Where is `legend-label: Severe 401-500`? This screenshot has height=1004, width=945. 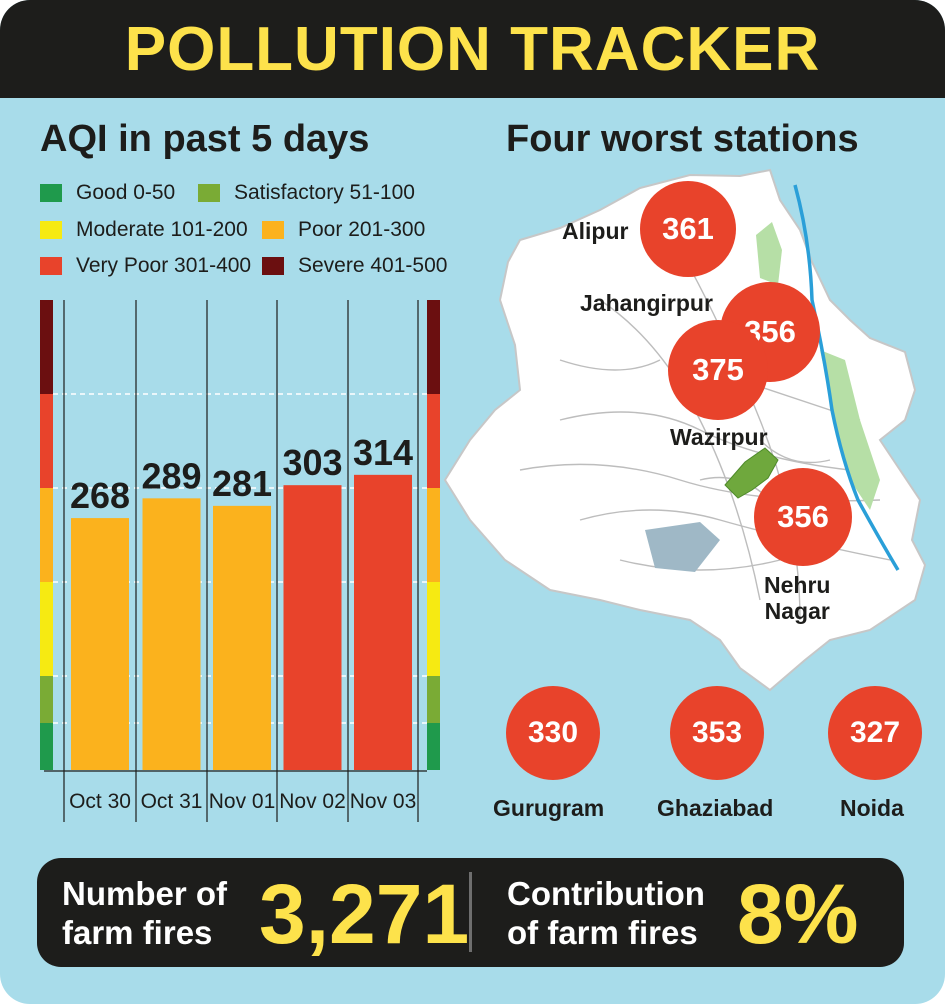
legend-label: Severe 401-500 is located at coordinates (373, 265).